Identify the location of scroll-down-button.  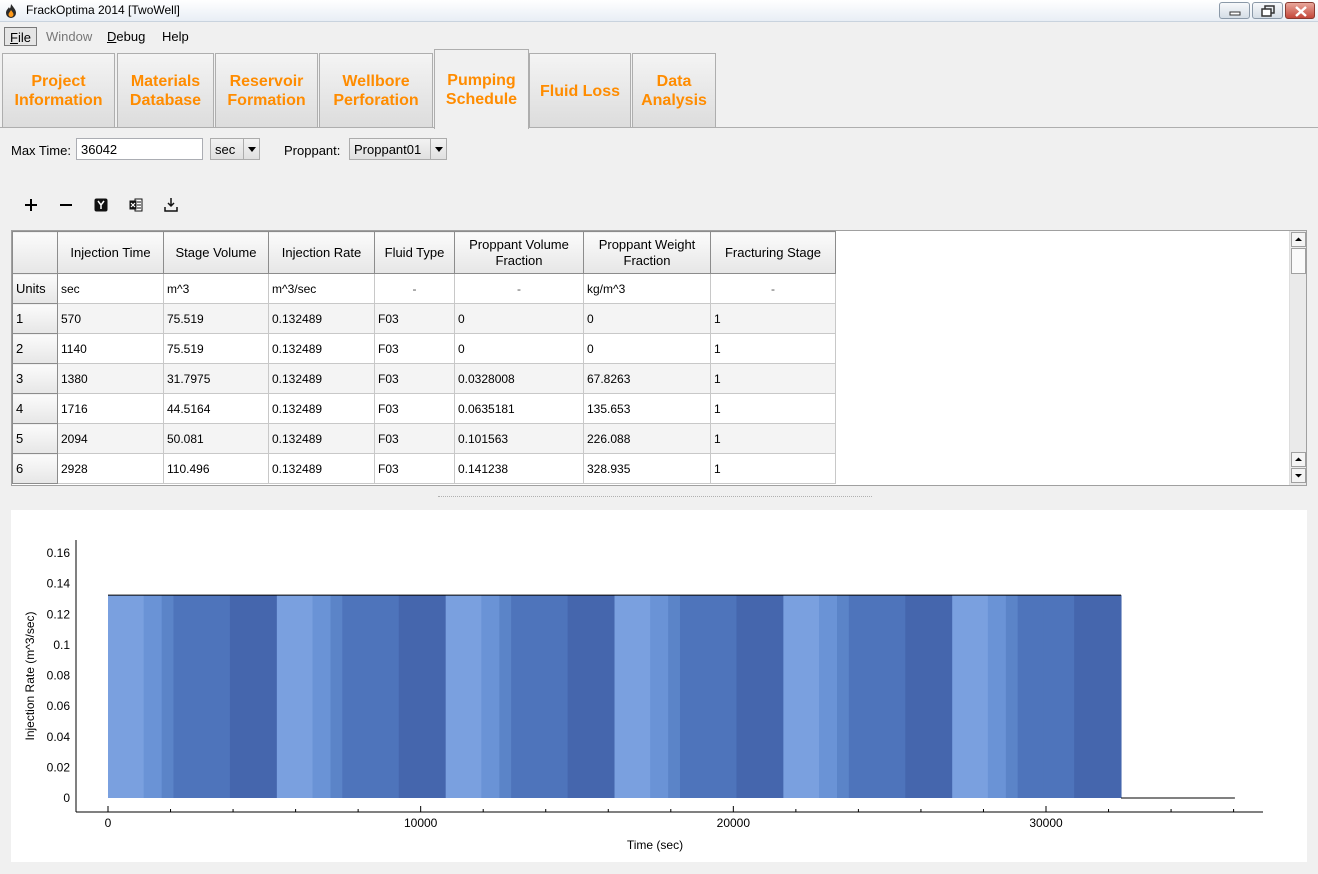
(1298, 475).